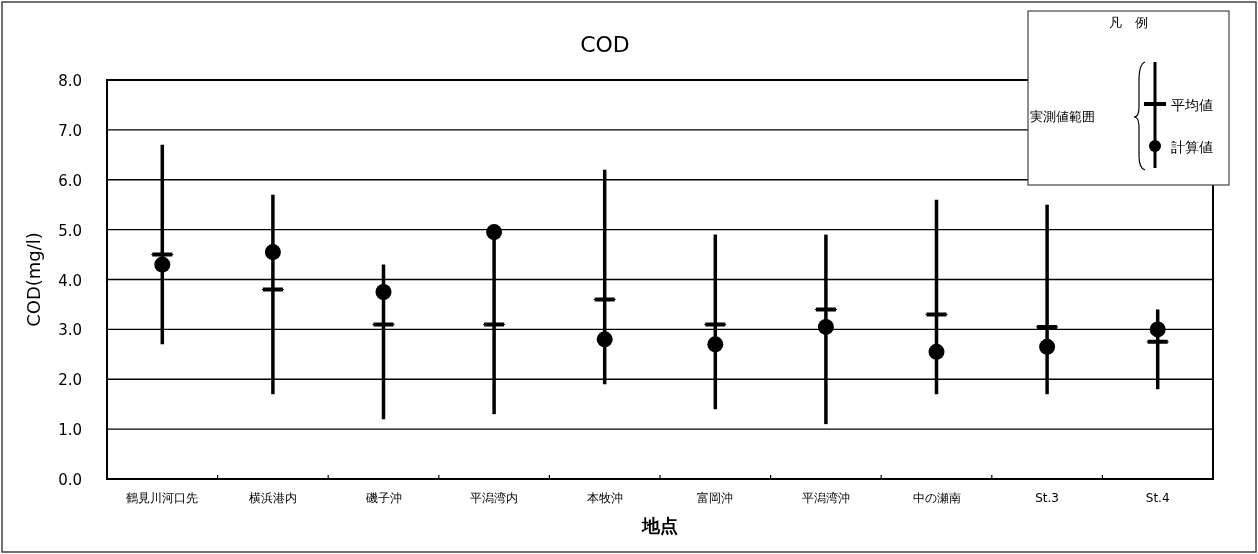  Describe the element at coordinates (70, 230) in the screenshot. I see `y-tick-label: 5.0` at that location.